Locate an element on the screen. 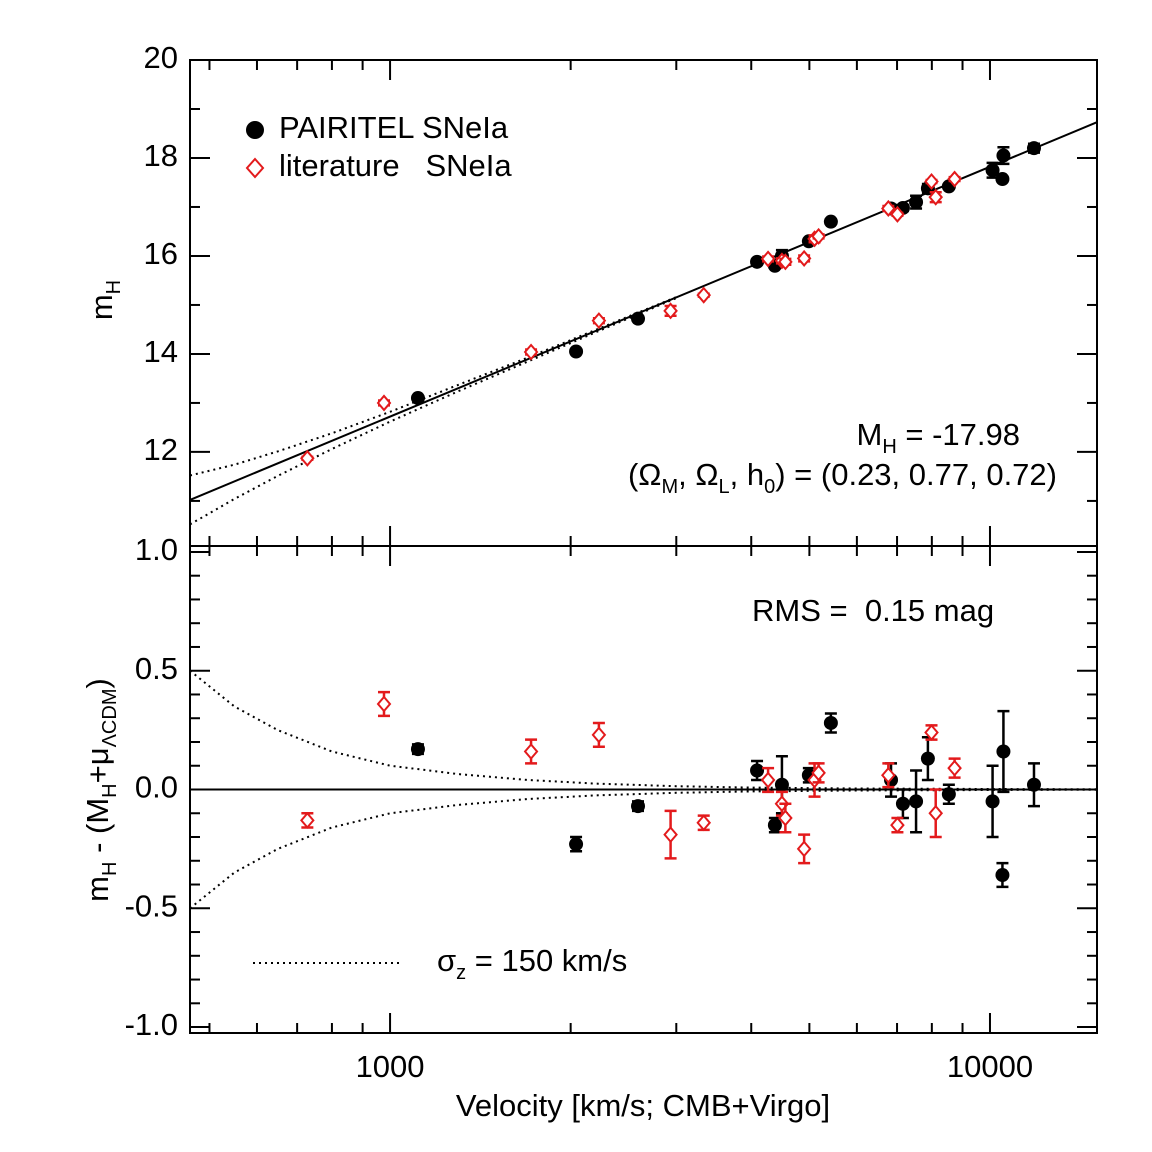  y-axis-label: mH - (MH+μΛCDM) is located at coordinates (100, 790).